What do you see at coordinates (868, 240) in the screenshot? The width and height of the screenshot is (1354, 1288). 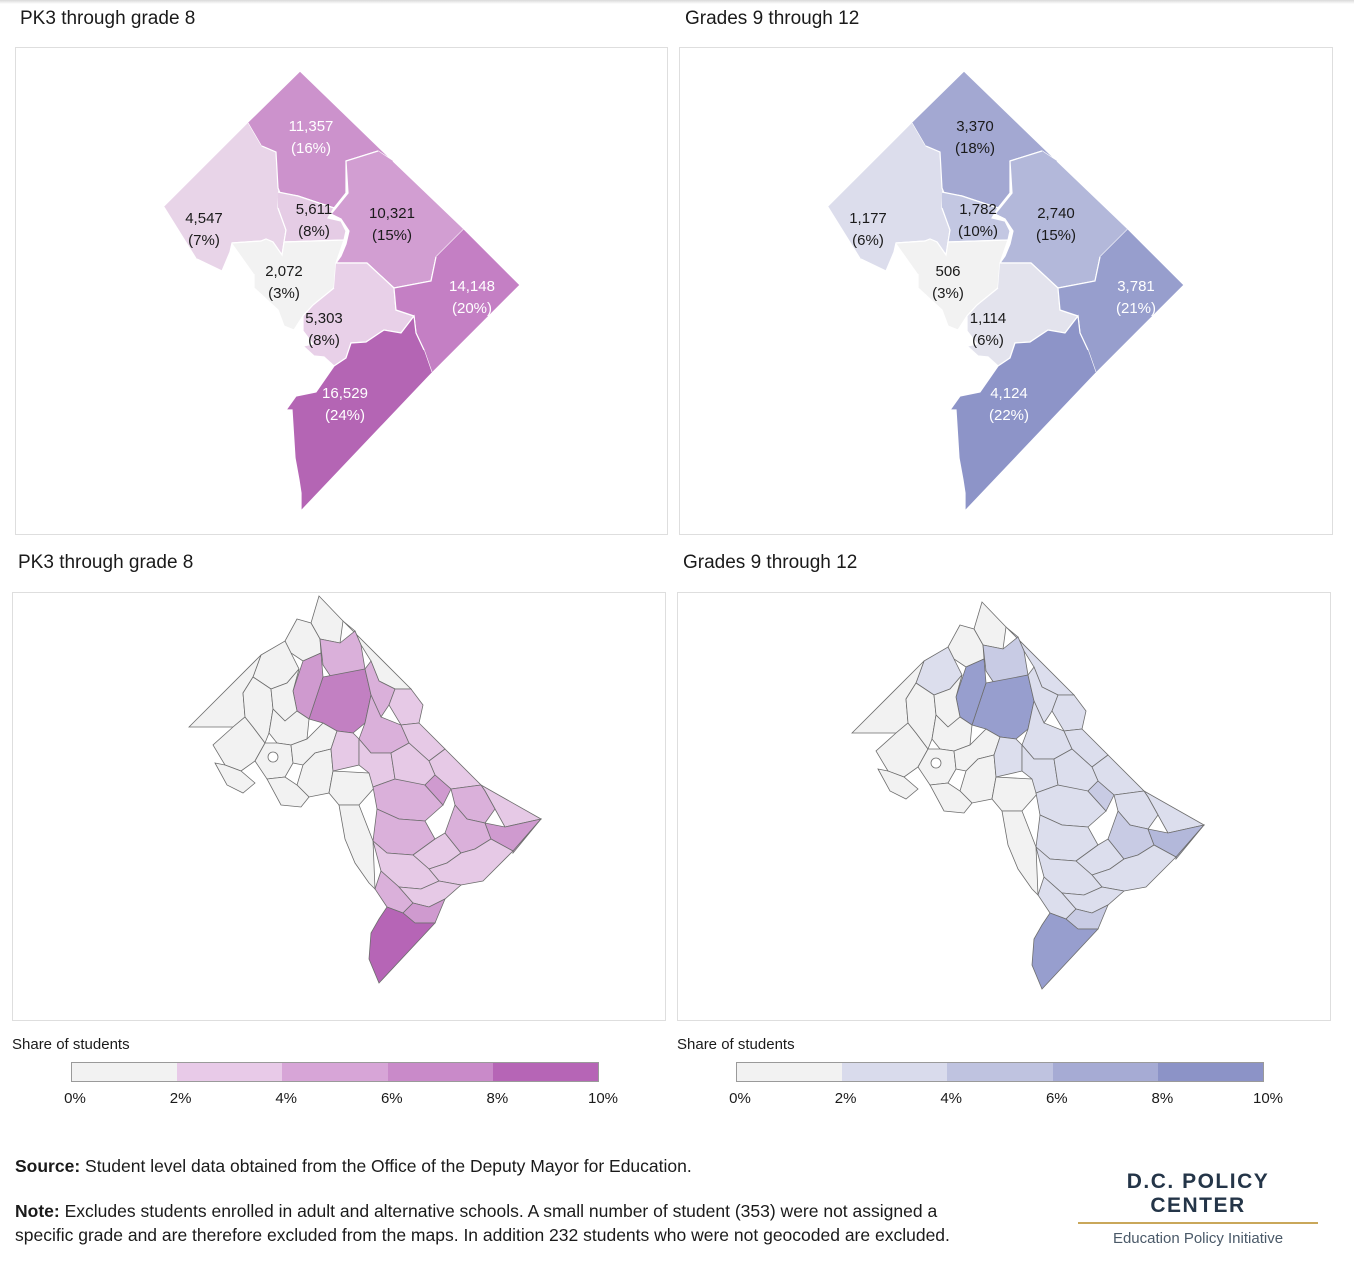 I see `ward-share-label-w3: (6%)` at bounding box center [868, 240].